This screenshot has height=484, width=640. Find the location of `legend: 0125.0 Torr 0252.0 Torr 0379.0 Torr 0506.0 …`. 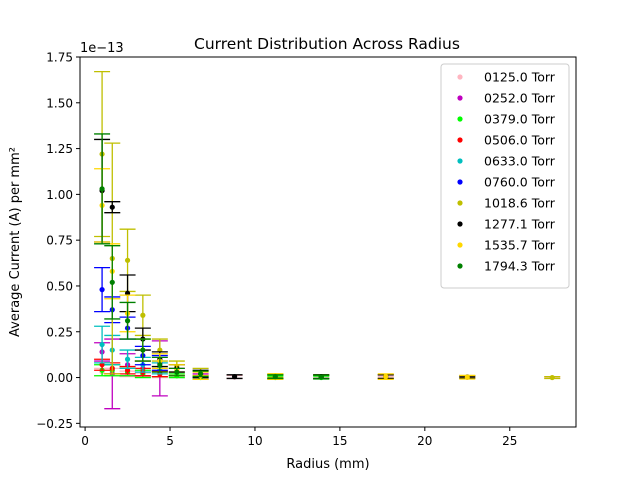

legend: 0125.0 Torr 0252.0 Torr 0379.0 Torr 0506.0 … is located at coordinates (505, 176).